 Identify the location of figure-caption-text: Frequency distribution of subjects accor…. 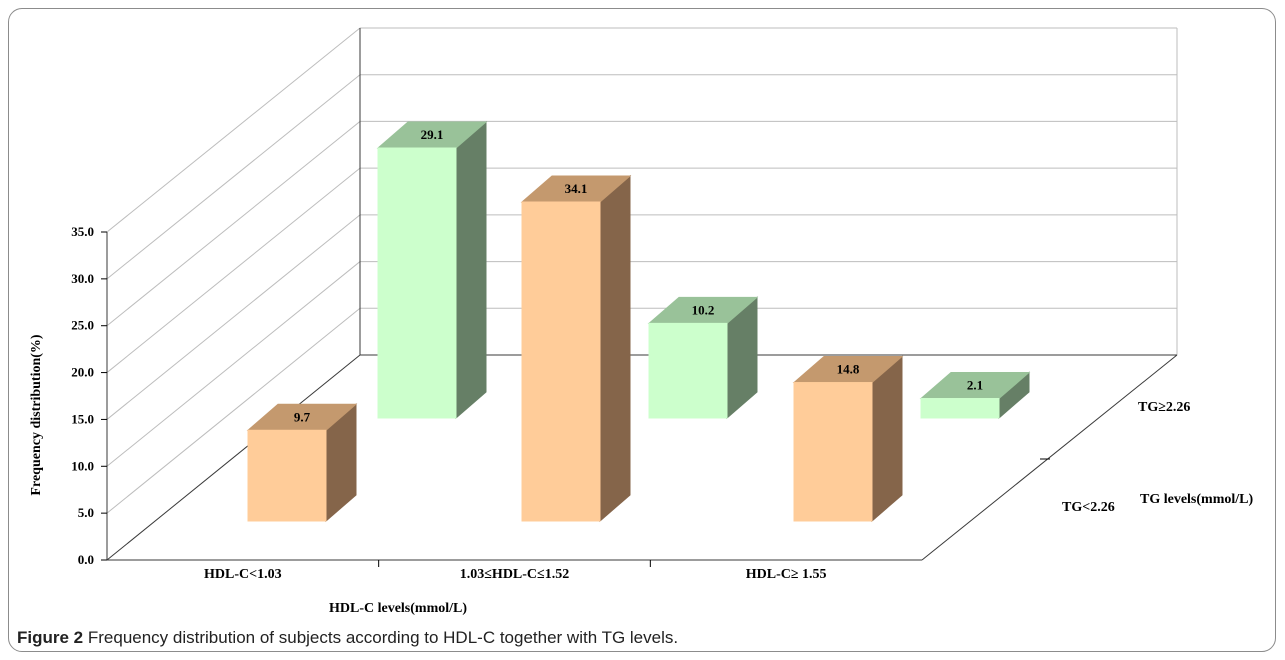
(383, 637).